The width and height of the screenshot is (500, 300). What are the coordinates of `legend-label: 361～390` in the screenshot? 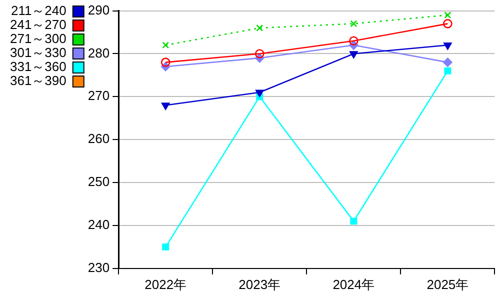 It's located at (38, 80).